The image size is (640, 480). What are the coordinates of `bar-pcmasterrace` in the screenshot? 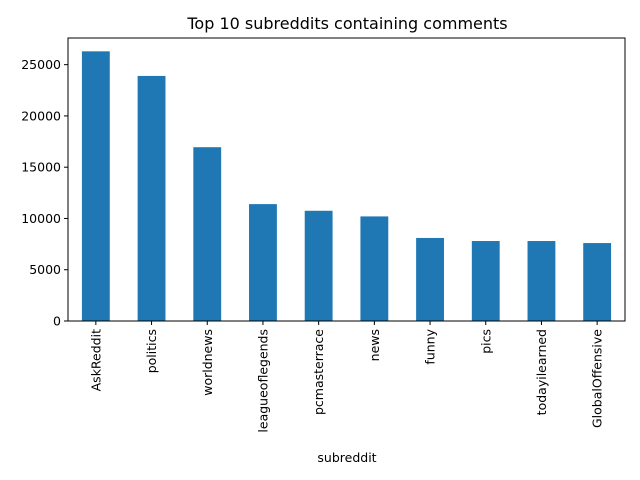 It's located at (318, 265).